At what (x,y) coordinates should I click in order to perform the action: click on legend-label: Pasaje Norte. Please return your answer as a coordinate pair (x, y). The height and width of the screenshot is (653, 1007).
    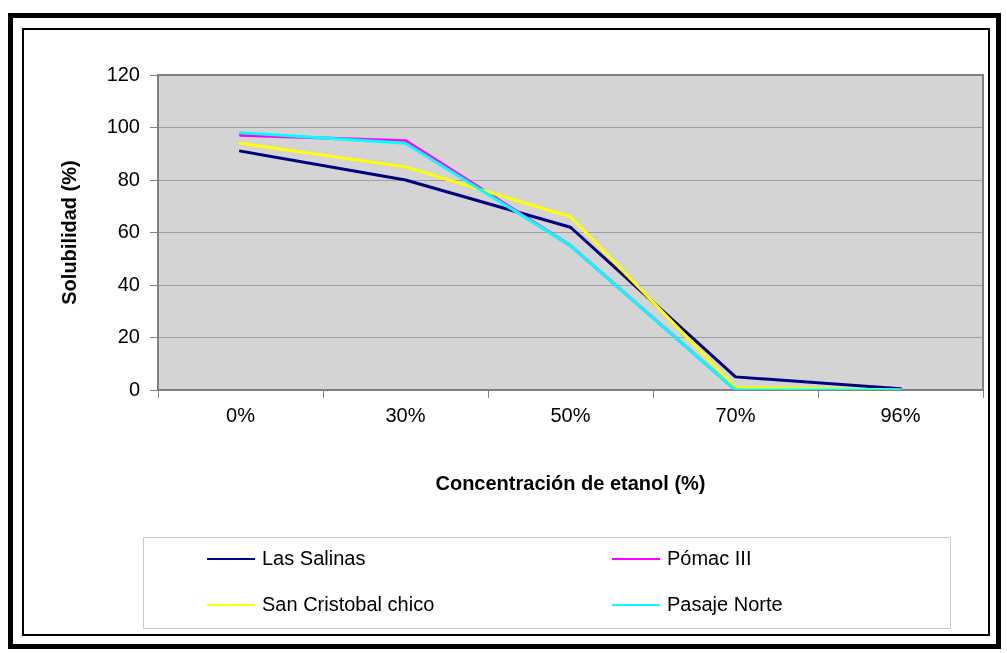
    Looking at the image, I should click on (725, 603).